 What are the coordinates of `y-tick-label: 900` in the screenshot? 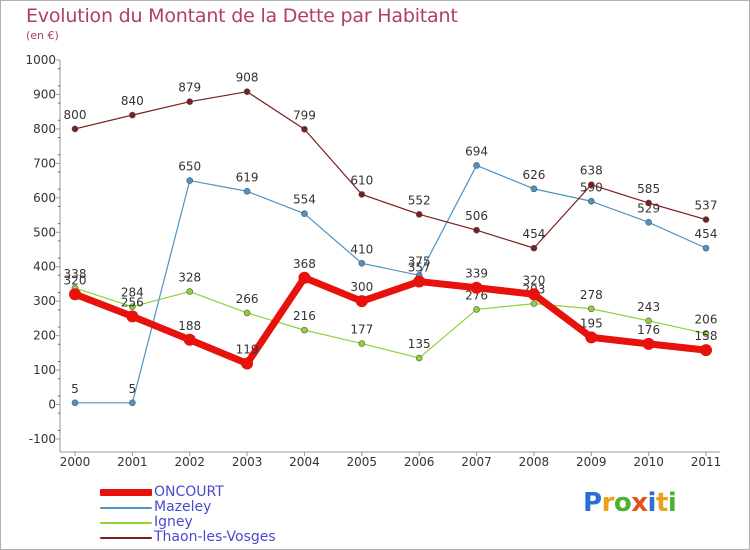 It's located at (44, 94).